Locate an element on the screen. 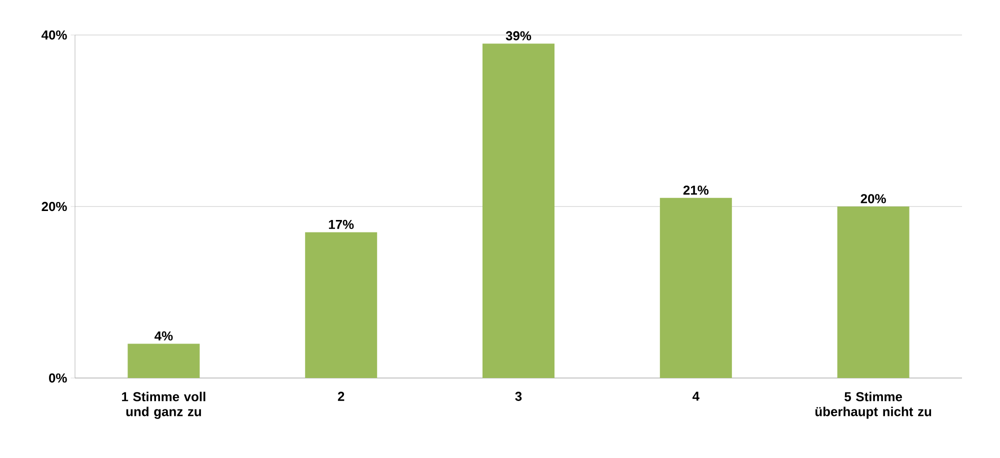 This screenshot has width=1000, height=458. x-tick-label: 4 is located at coordinates (696, 396).